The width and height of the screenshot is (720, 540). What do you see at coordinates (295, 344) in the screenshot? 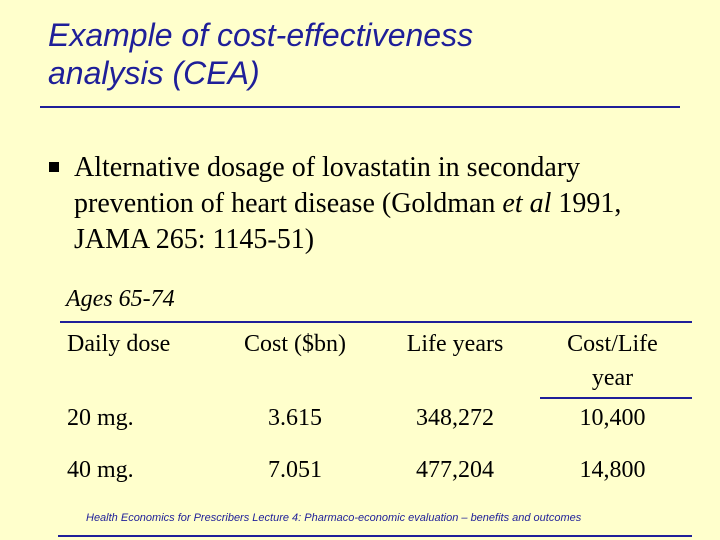
I see `header-cost: Cost ($bn)` at bounding box center [295, 344].